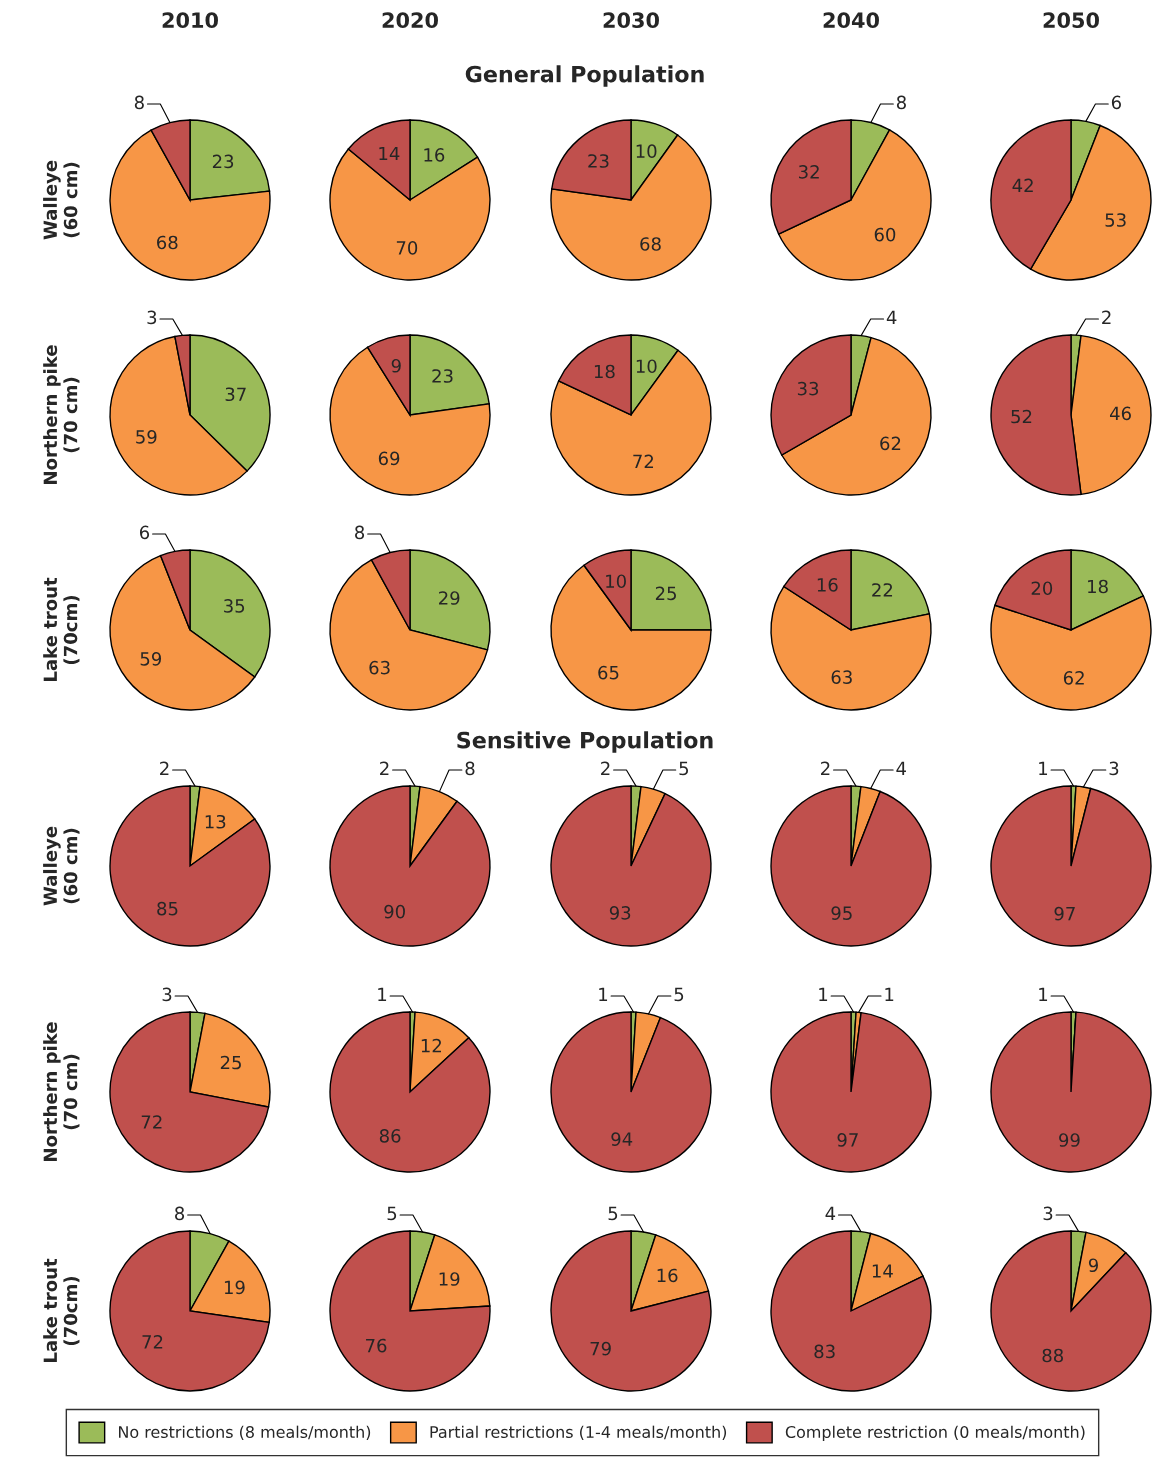  What do you see at coordinates (935, 1433) in the screenshot?
I see `legend-label: Complete restriction (0 meals/month)` at bounding box center [935, 1433].